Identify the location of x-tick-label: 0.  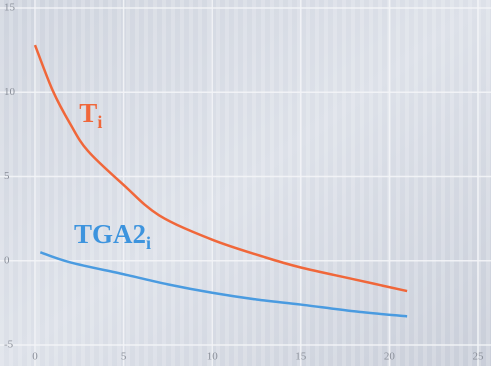
(35, 357).